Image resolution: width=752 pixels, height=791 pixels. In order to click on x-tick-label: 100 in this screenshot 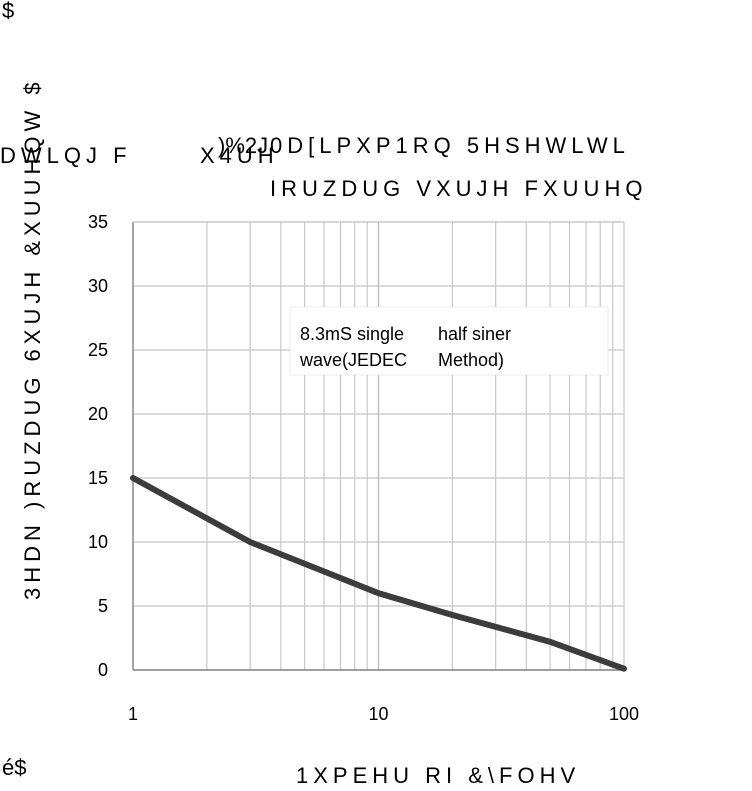, I will do `click(624, 714)`.